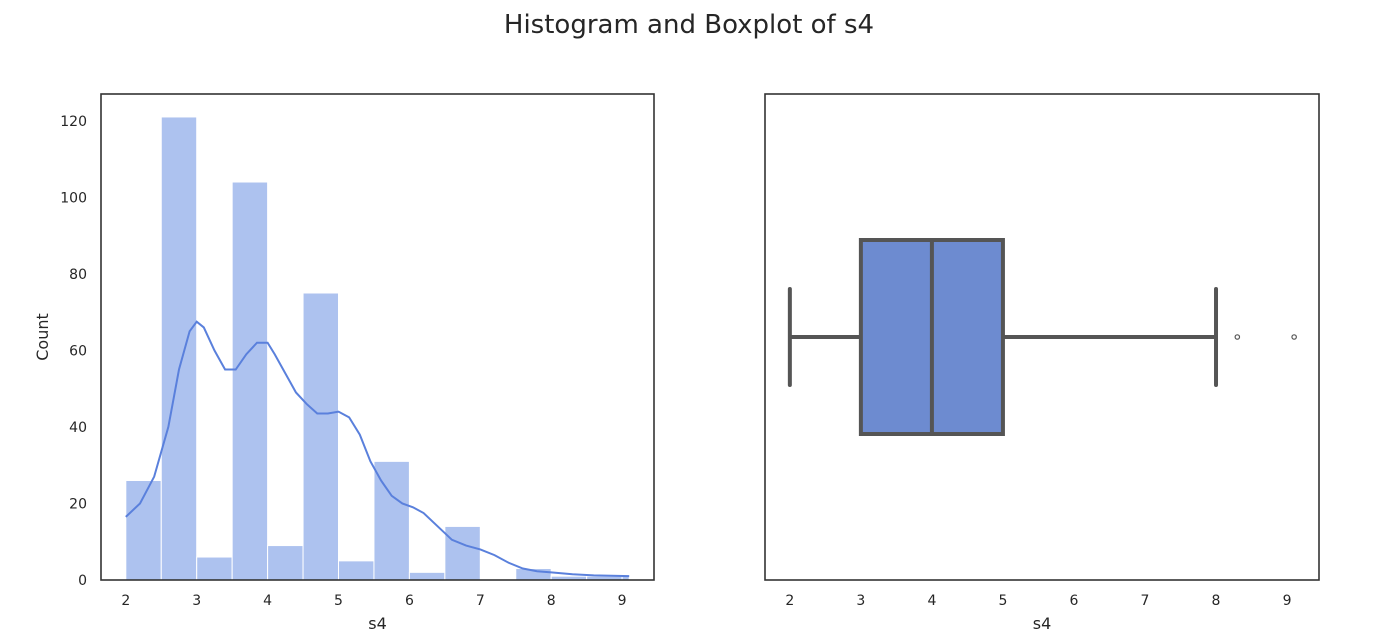 Image resolution: width=1393 pixels, height=640 pixels. What do you see at coordinates (78, 504) in the screenshot?
I see `histogram-y-tick-label: 20` at bounding box center [78, 504].